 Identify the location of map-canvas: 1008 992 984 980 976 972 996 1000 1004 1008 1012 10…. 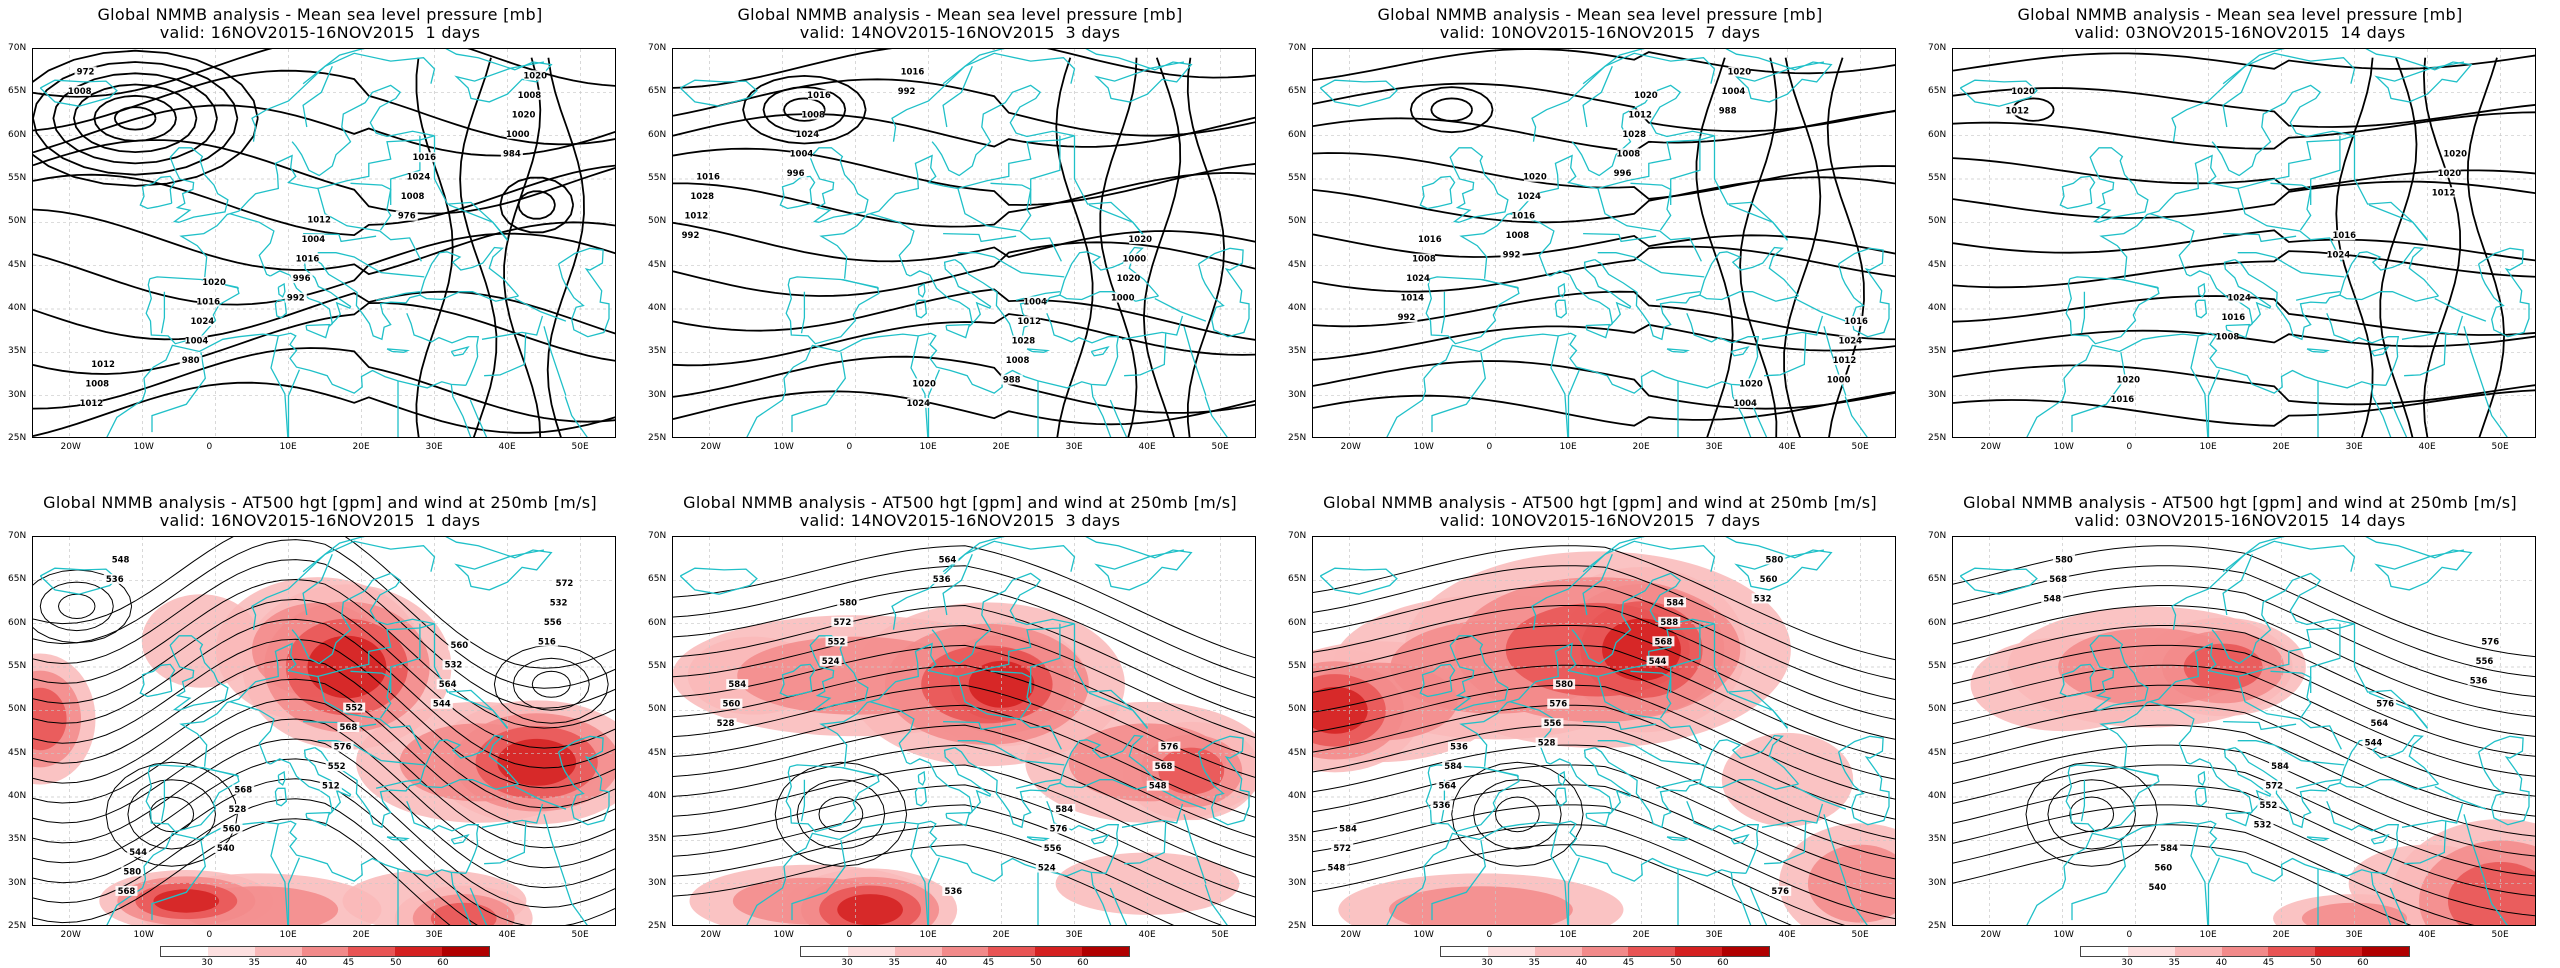
(324, 243).